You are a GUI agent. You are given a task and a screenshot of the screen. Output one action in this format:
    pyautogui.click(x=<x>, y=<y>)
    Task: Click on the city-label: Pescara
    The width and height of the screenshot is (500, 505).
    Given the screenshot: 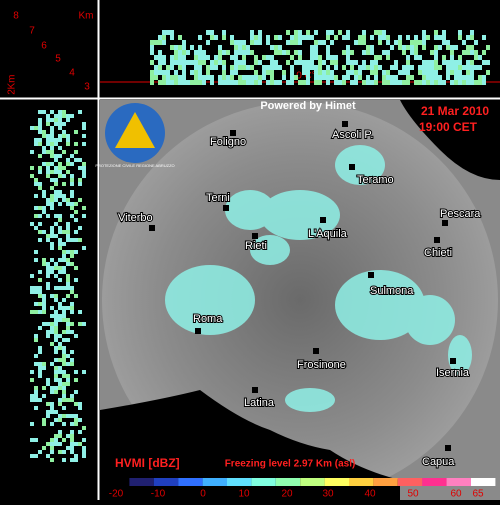 What is the action you would take?
    pyautogui.click(x=460, y=214)
    